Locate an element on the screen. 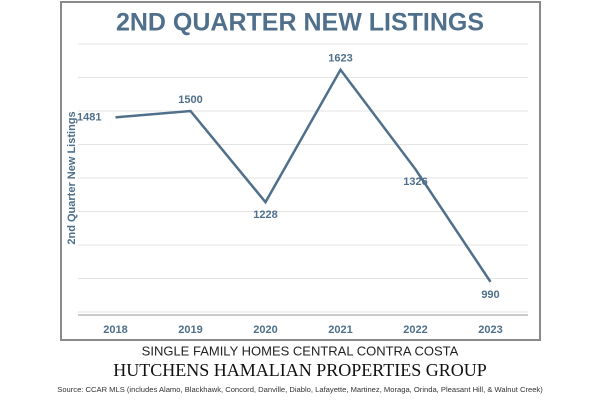 The image size is (600, 400). x-tick-label: 2019 is located at coordinates (190, 330).